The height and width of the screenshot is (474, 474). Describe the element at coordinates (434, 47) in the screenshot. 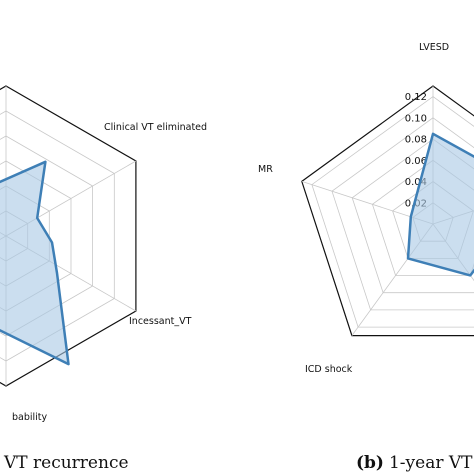

I see `radar-b-axis-label-lvesd: LVESD` at that location.